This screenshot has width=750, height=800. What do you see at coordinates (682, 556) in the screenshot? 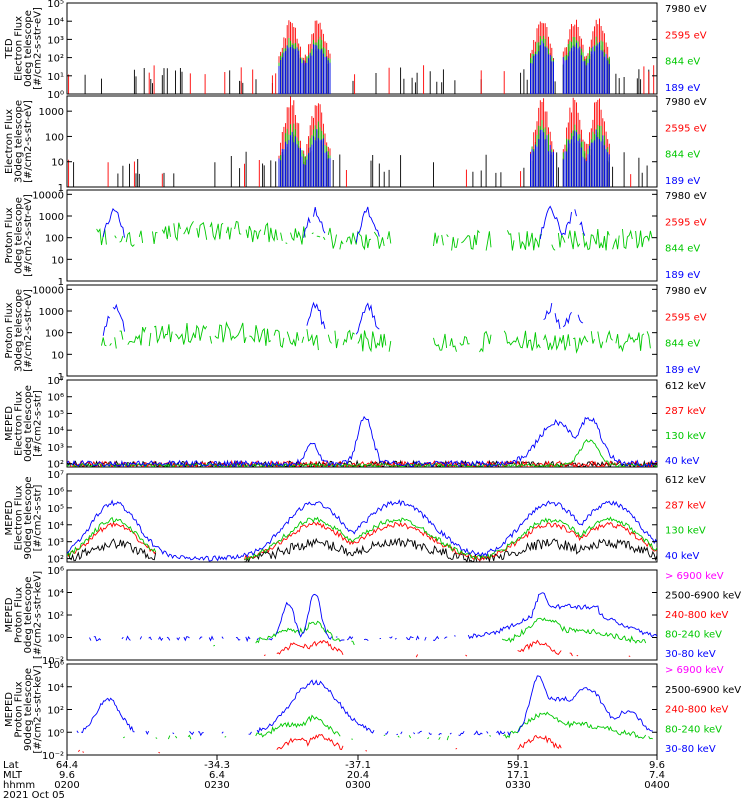
I see `legend-entry: 40 keV` at bounding box center [682, 556].